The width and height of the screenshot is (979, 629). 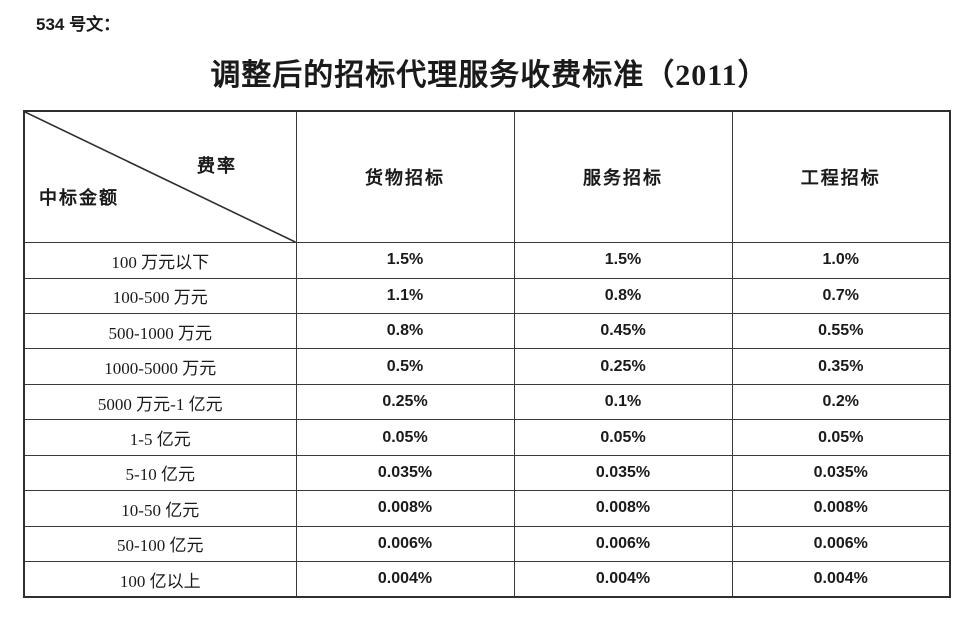 What do you see at coordinates (623, 177) in the screenshot?
I see `column-header-services: 服务招标` at bounding box center [623, 177].